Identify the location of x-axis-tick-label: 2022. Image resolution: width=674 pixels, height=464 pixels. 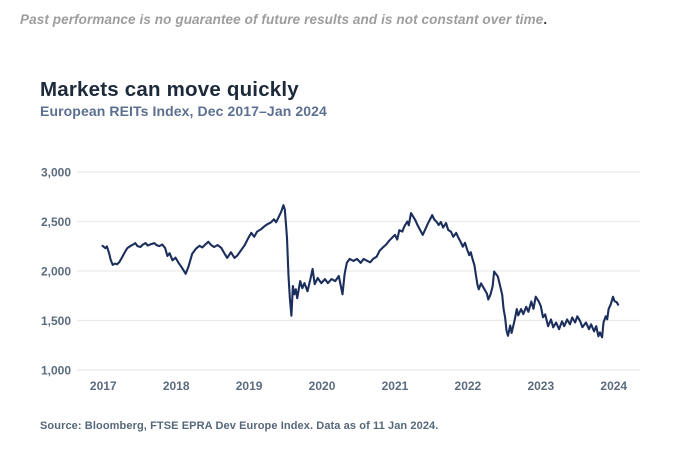
(468, 386).